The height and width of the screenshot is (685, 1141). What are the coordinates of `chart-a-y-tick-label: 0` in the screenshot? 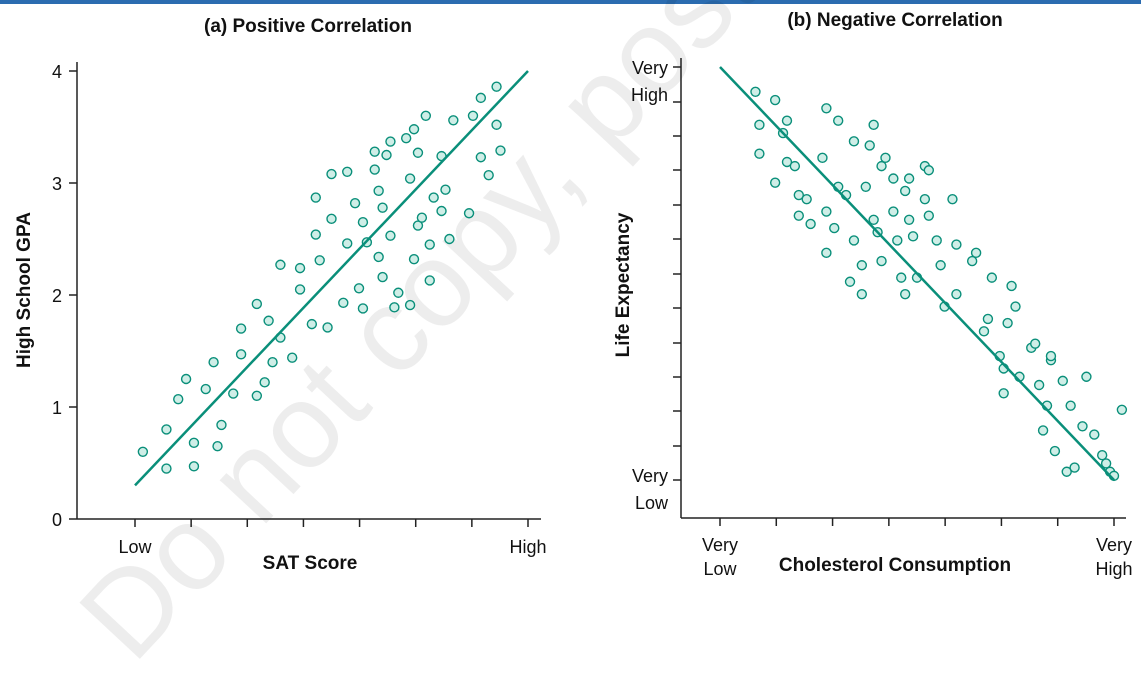 It's located at (57, 520).